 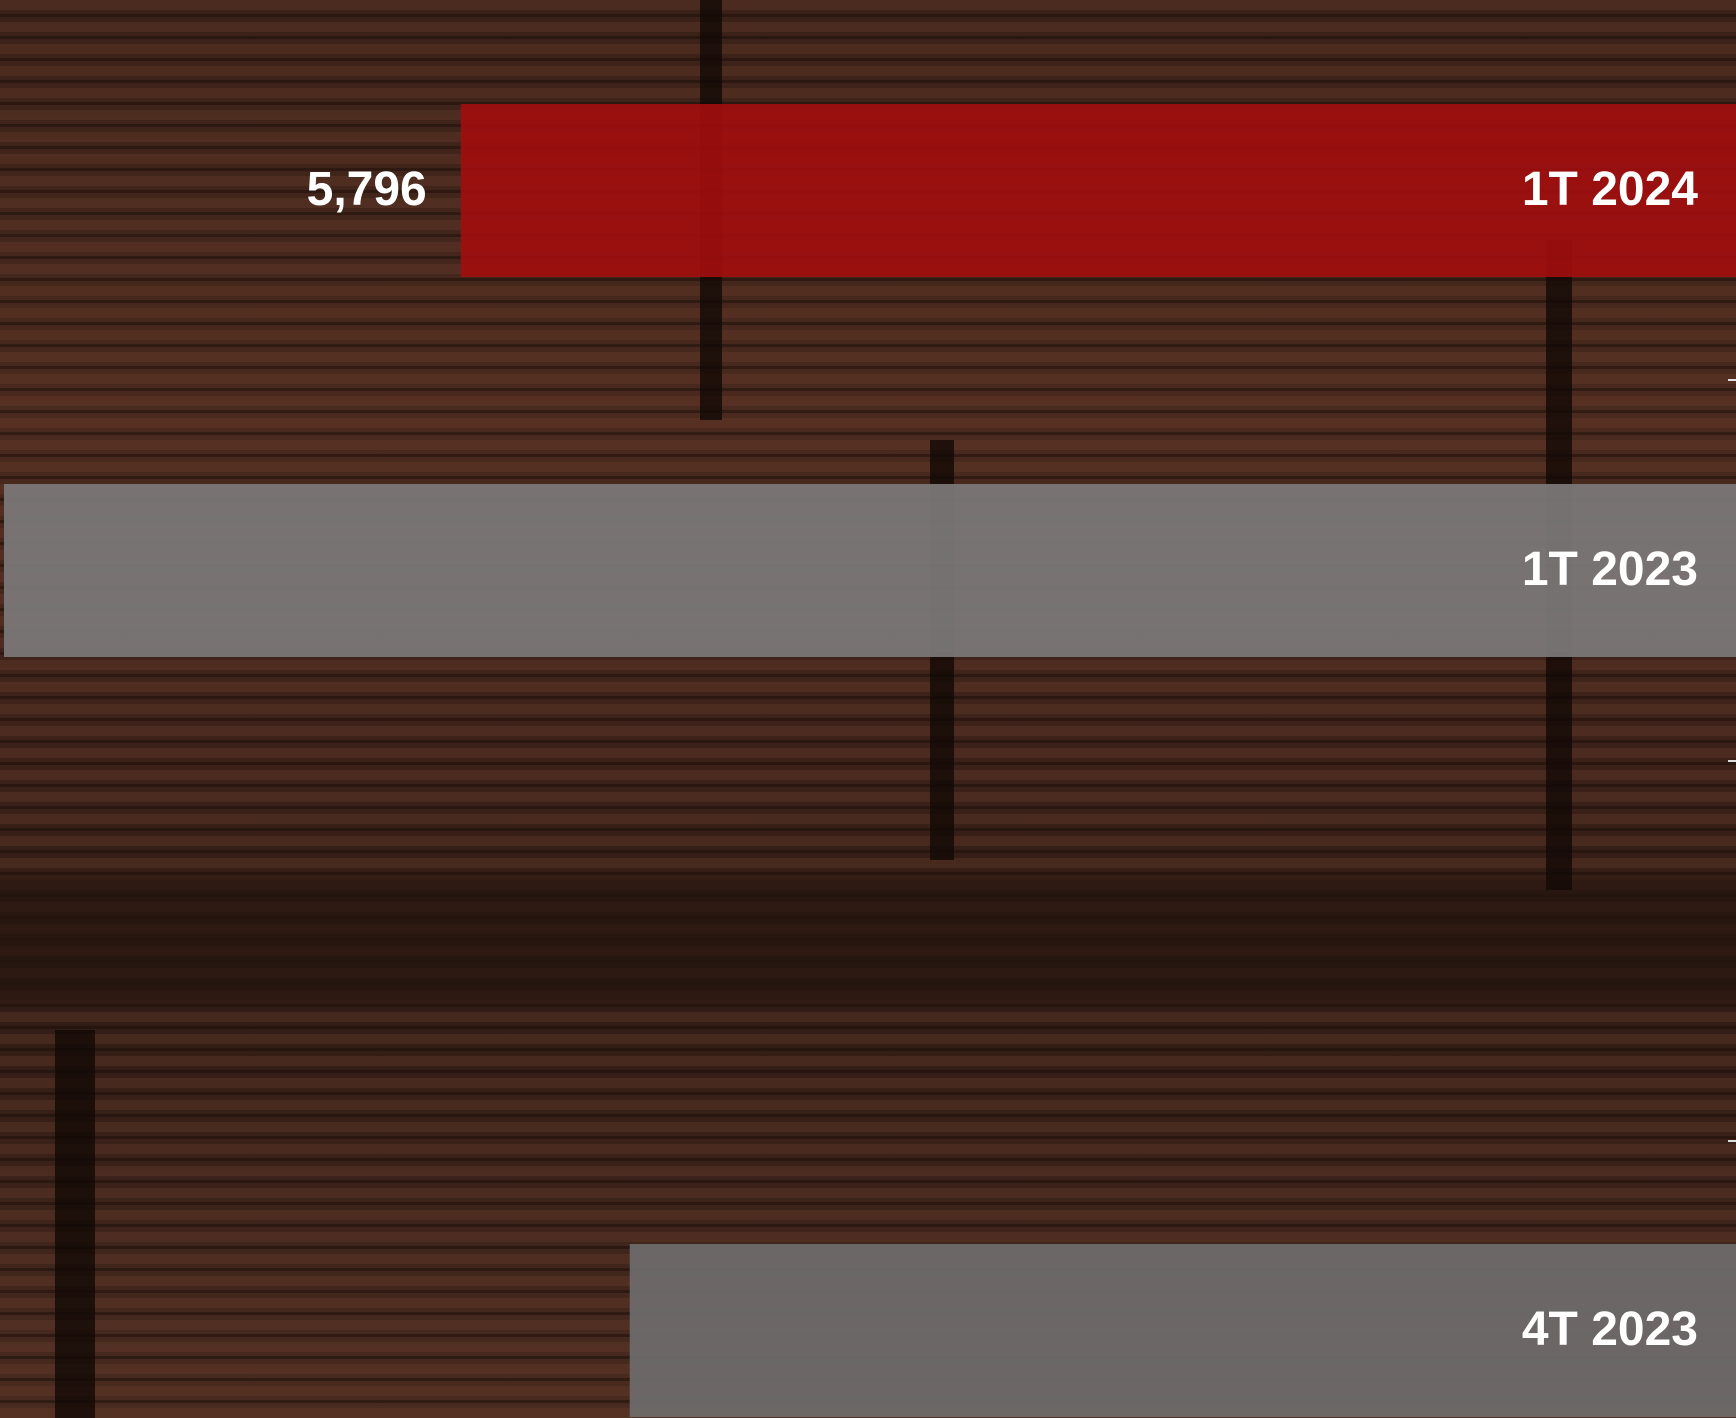 What do you see at coordinates (1610, 569) in the screenshot?
I see `category-label: 1T 2023` at bounding box center [1610, 569].